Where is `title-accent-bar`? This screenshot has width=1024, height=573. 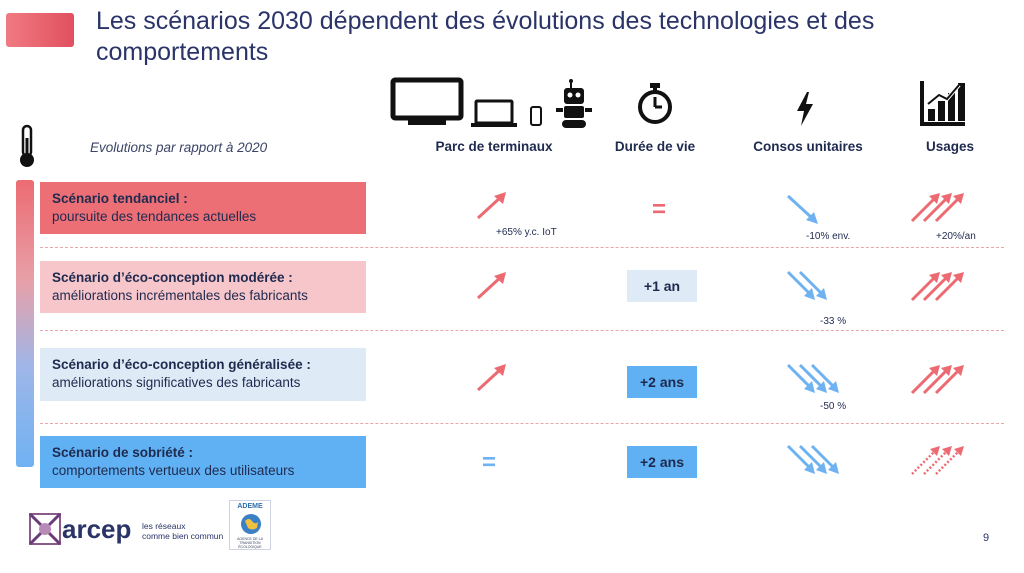 title-accent-bar is located at coordinates (40, 30).